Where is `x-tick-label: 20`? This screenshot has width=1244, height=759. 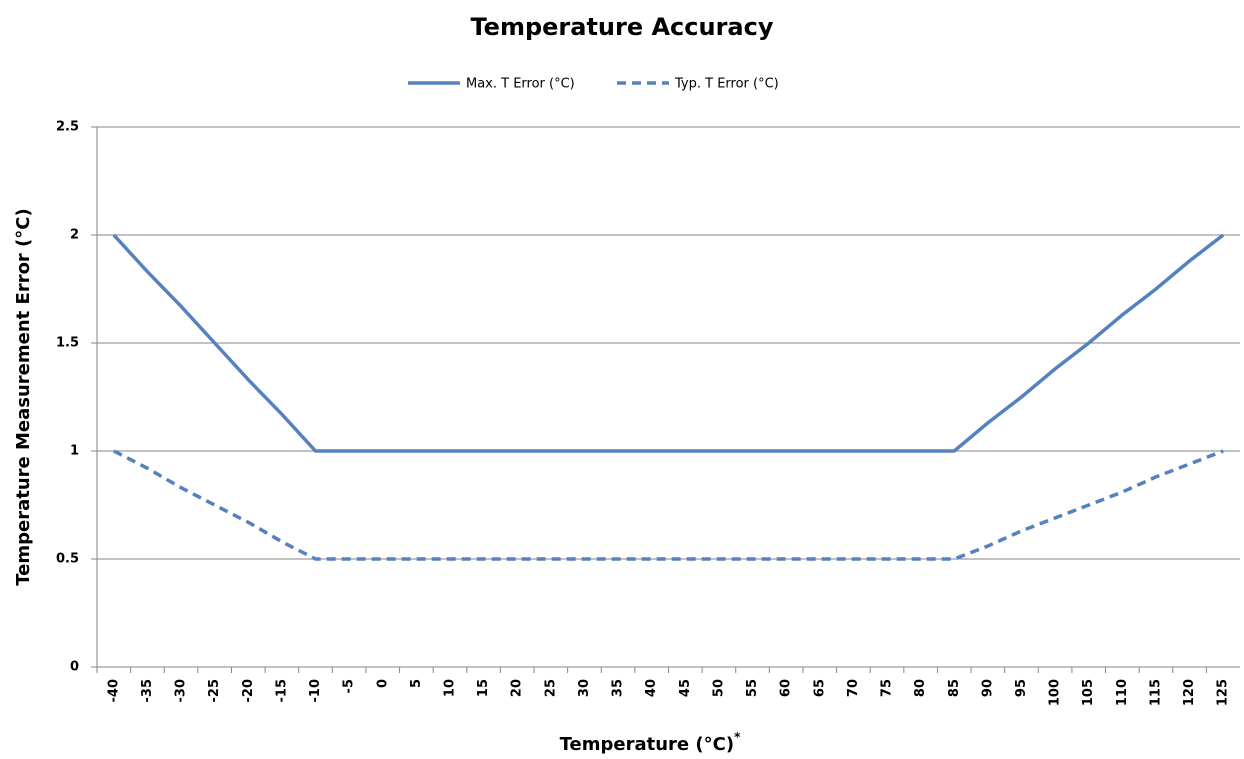
x-tick-label: 20 is located at coordinates (517, 688).